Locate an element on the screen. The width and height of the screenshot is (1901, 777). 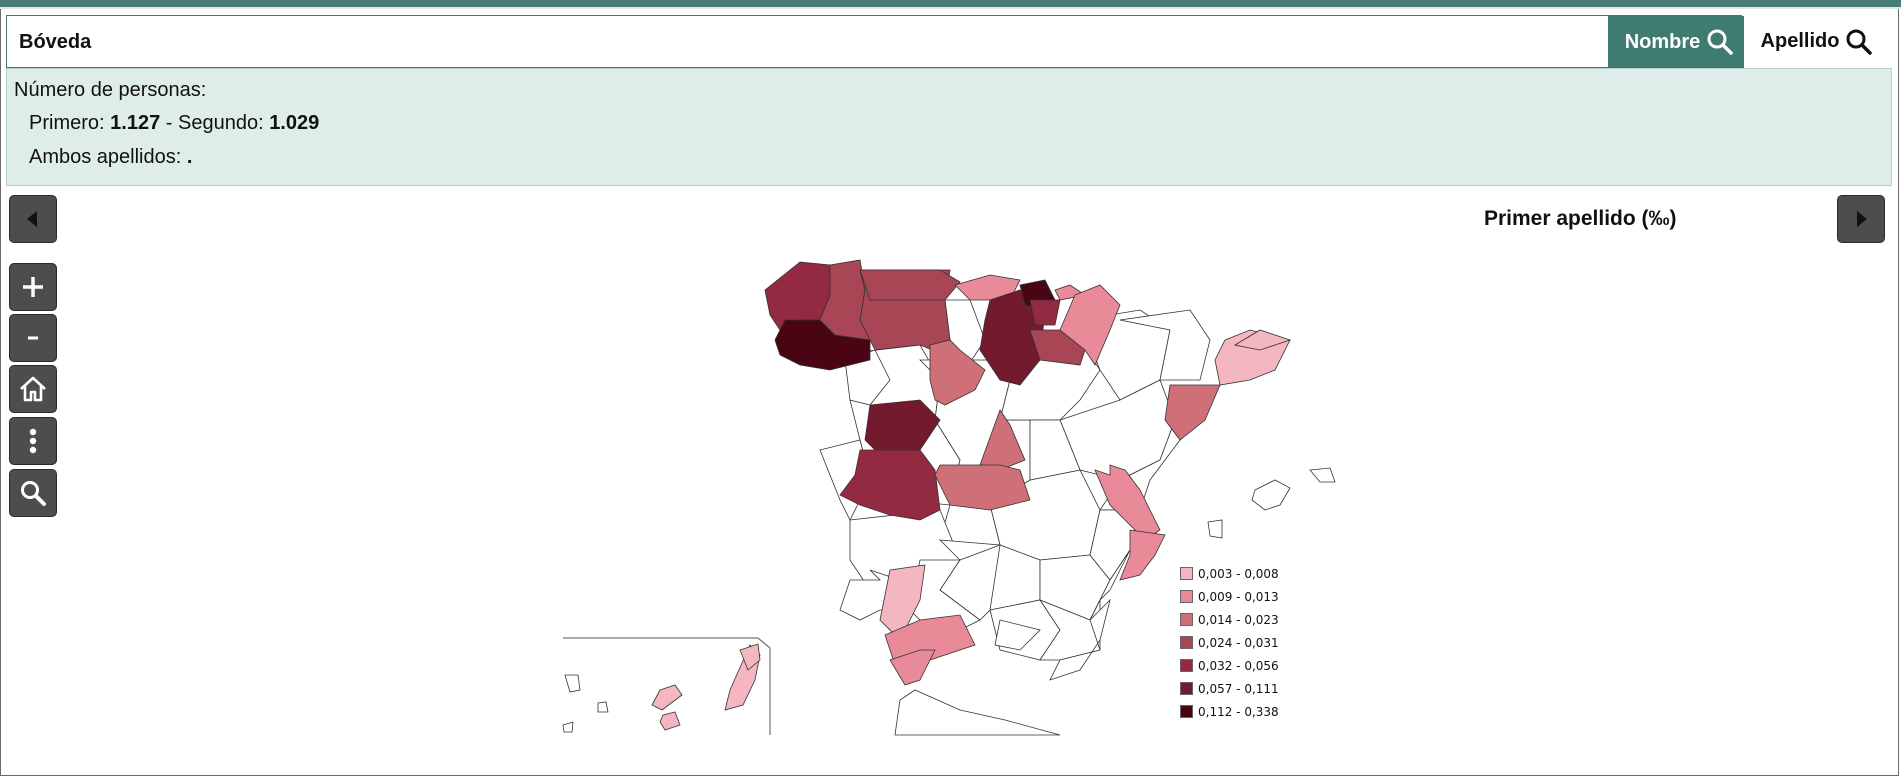
map-search-button is located at coordinates (33, 493).